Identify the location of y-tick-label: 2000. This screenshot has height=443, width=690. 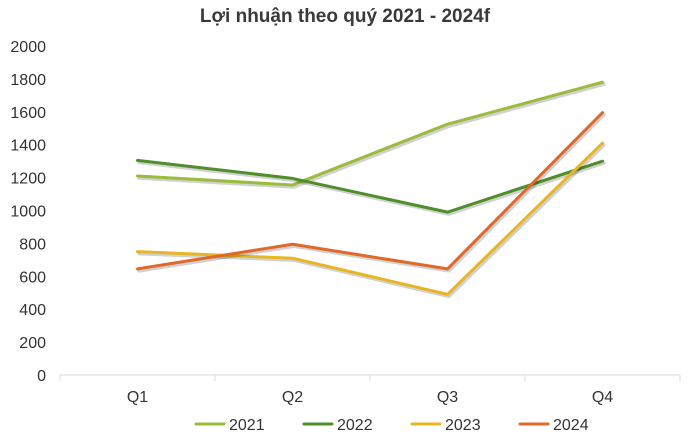
(28, 47).